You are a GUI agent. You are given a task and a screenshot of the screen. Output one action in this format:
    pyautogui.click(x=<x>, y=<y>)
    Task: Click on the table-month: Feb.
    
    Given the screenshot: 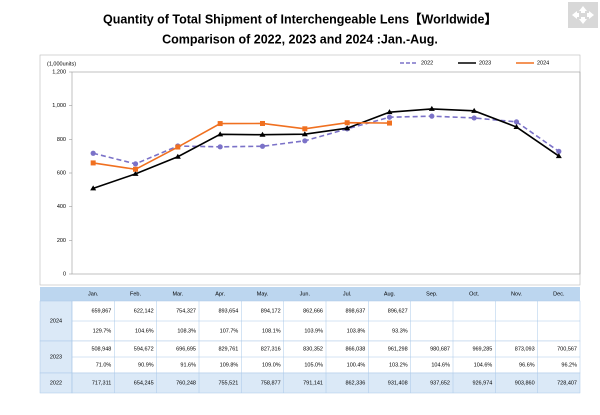 What is the action you would take?
    pyautogui.click(x=135, y=294)
    